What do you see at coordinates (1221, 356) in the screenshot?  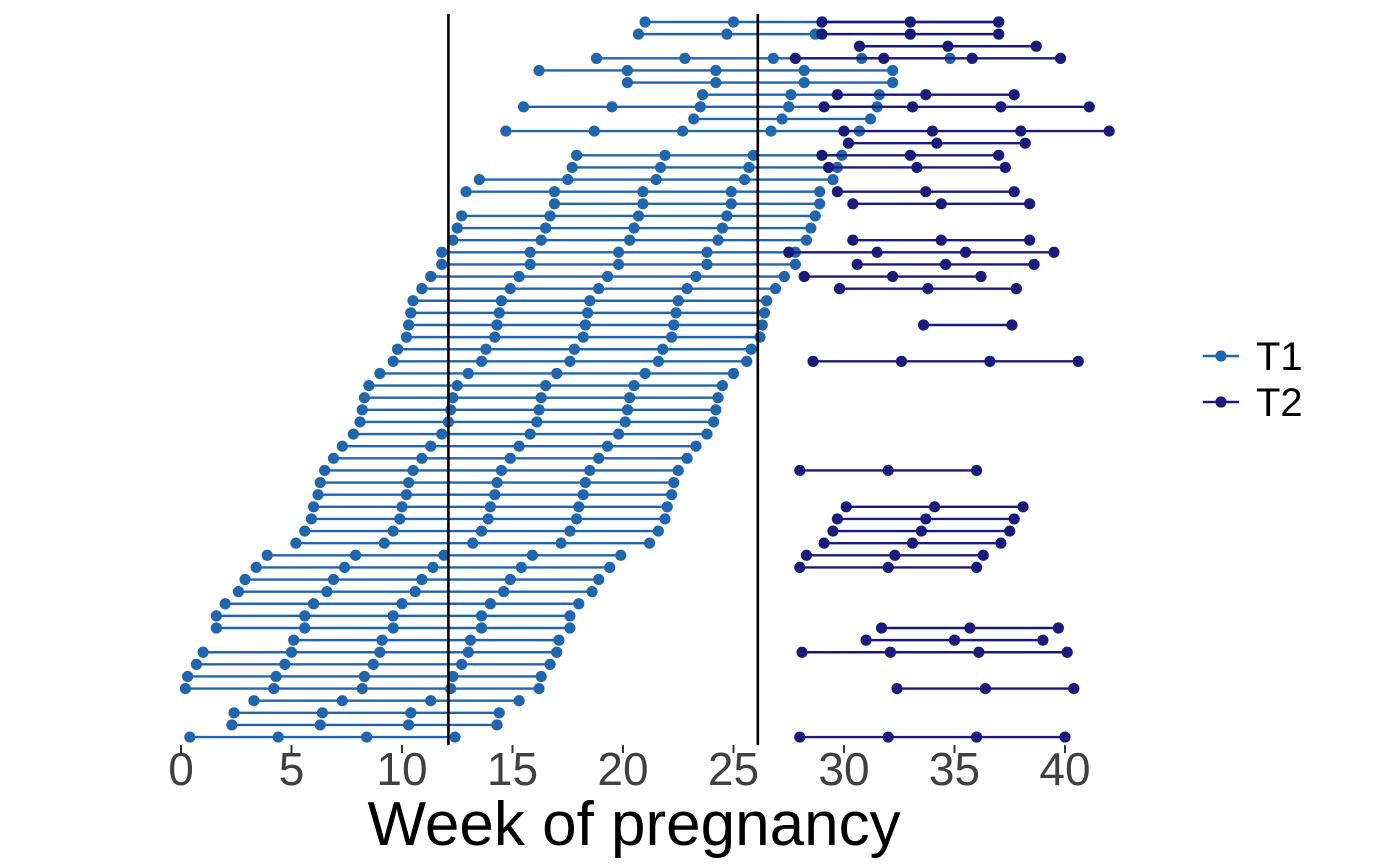 I see `legend-key-point-t1` at bounding box center [1221, 356].